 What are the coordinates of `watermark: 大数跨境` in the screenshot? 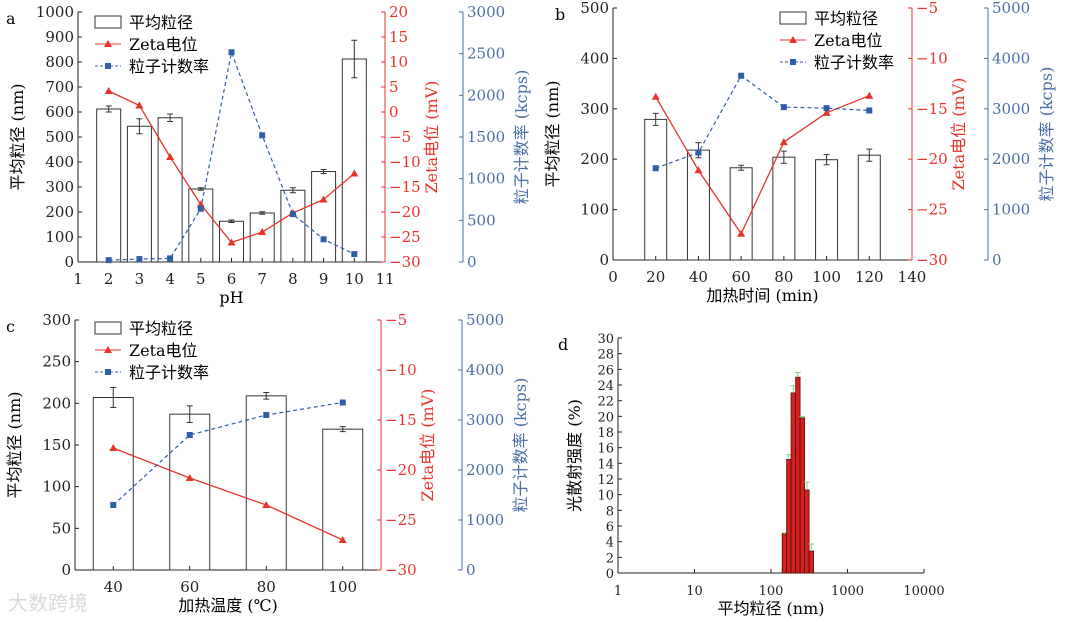 It's located at (48, 603).